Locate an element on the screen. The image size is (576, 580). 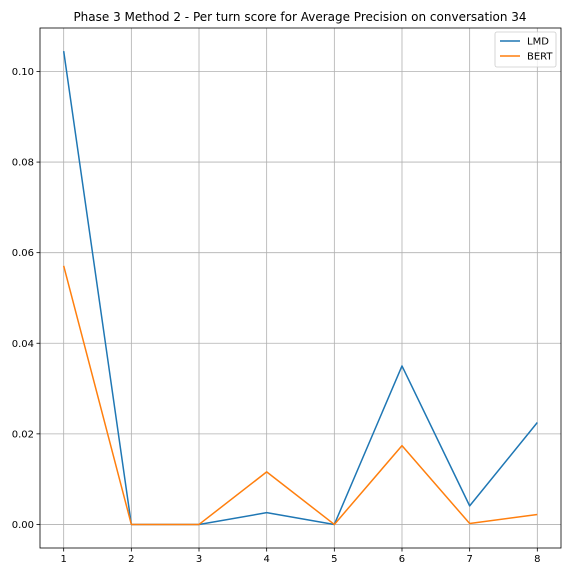
y-tick-label: 0.10 is located at coordinates (23, 72).